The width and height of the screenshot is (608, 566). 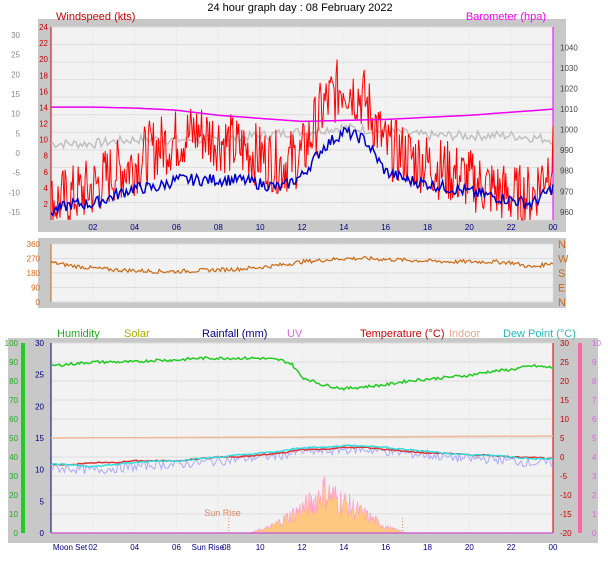 I want to click on outer-tick-label: 20, so click(x=15, y=74).